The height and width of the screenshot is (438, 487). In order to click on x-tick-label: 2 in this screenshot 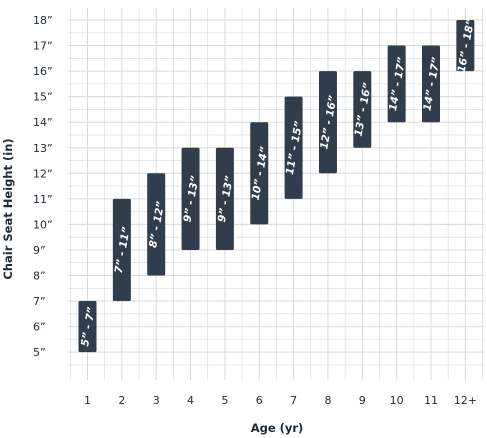, I will do `click(121, 400)`.